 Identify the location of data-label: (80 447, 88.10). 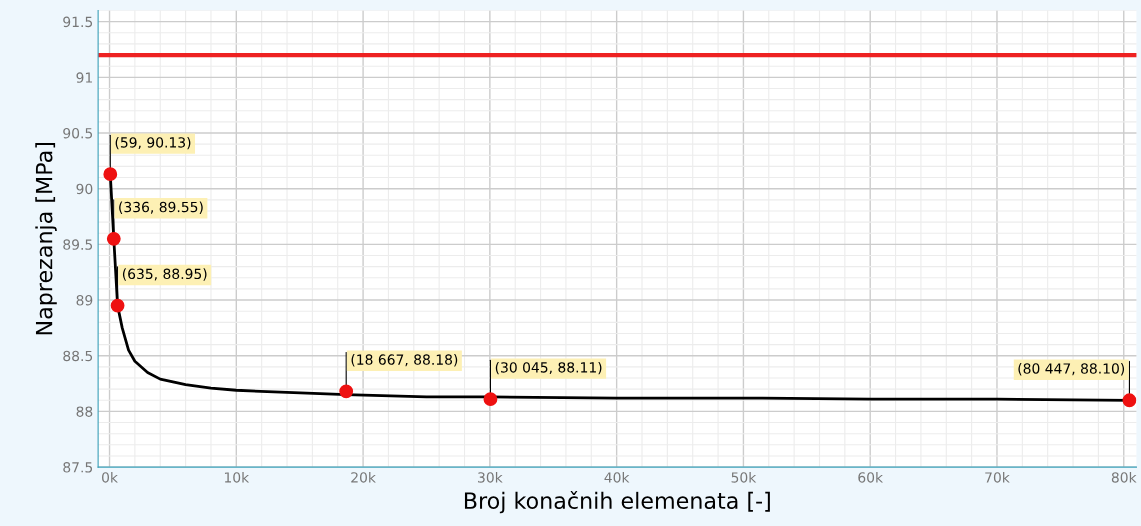
(1071, 369).